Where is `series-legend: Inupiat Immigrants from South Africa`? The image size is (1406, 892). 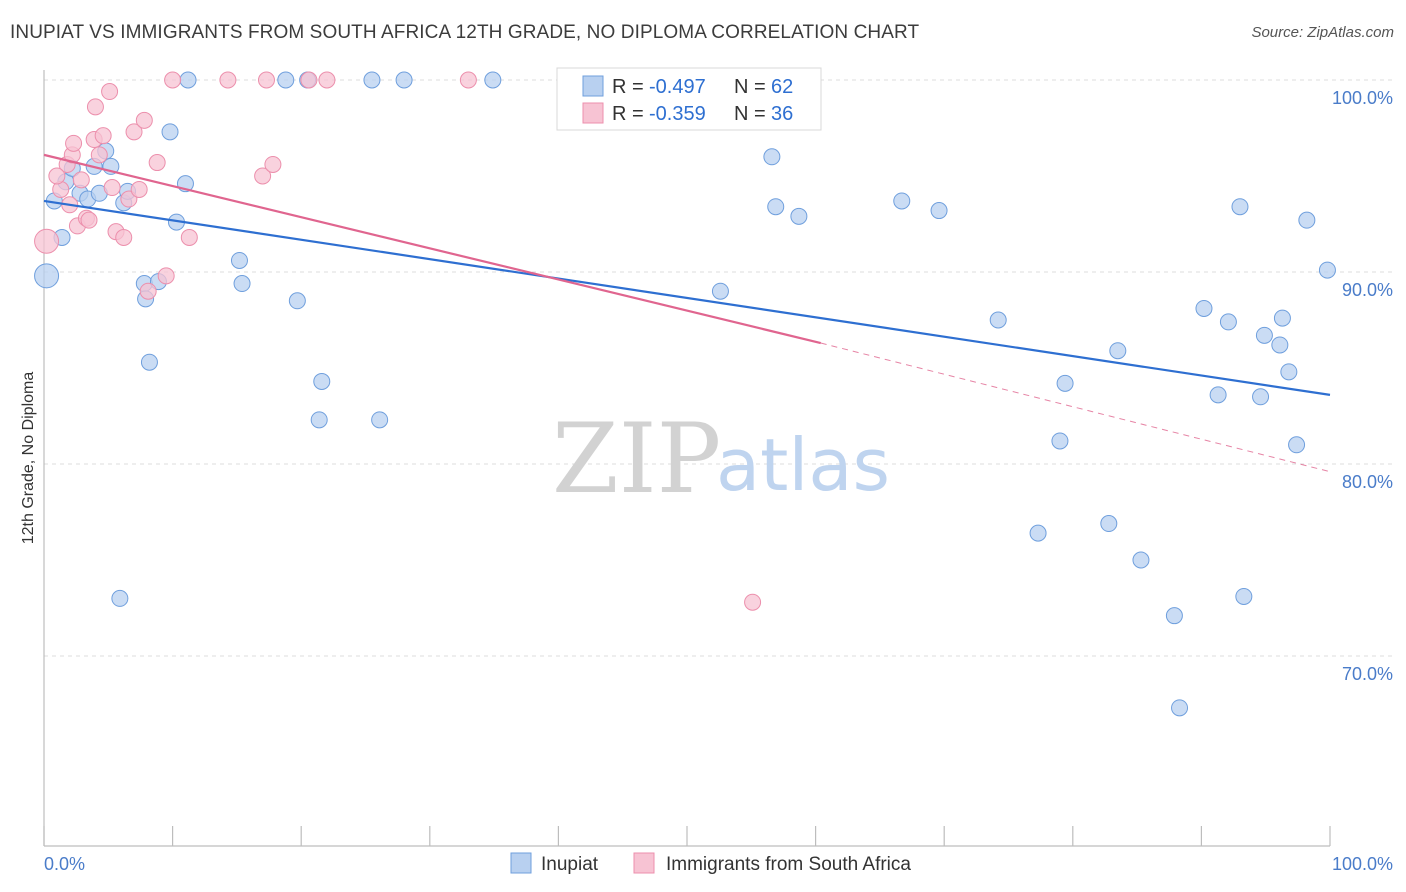
series-legend: Inupiat Immigrants from South Africa is located at coordinates (710, 863).